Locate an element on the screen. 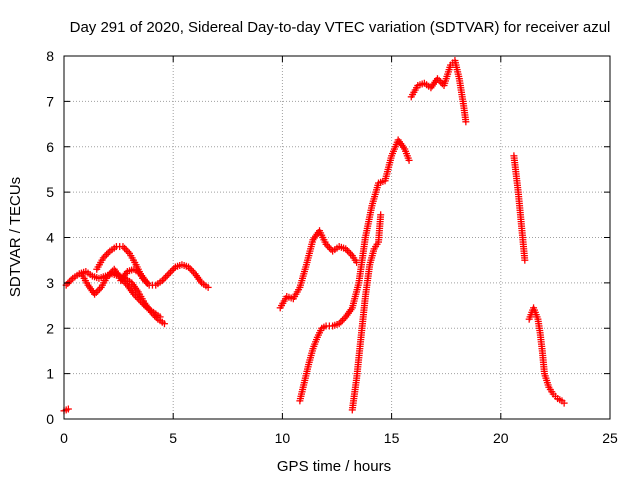 The height and width of the screenshot is (485, 640). x-tick-label: 15 is located at coordinates (392, 438).